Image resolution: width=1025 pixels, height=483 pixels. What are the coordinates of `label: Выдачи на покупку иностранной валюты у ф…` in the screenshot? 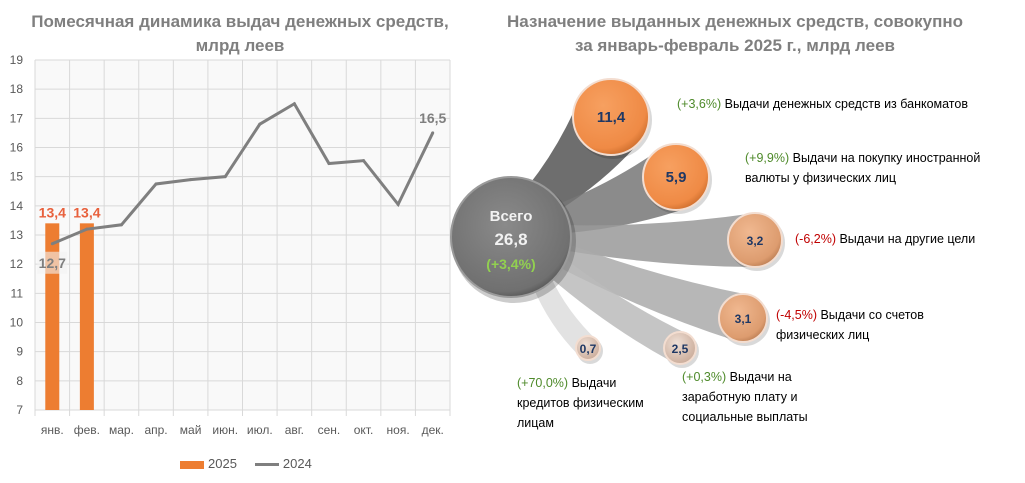 It's located at (863, 168).